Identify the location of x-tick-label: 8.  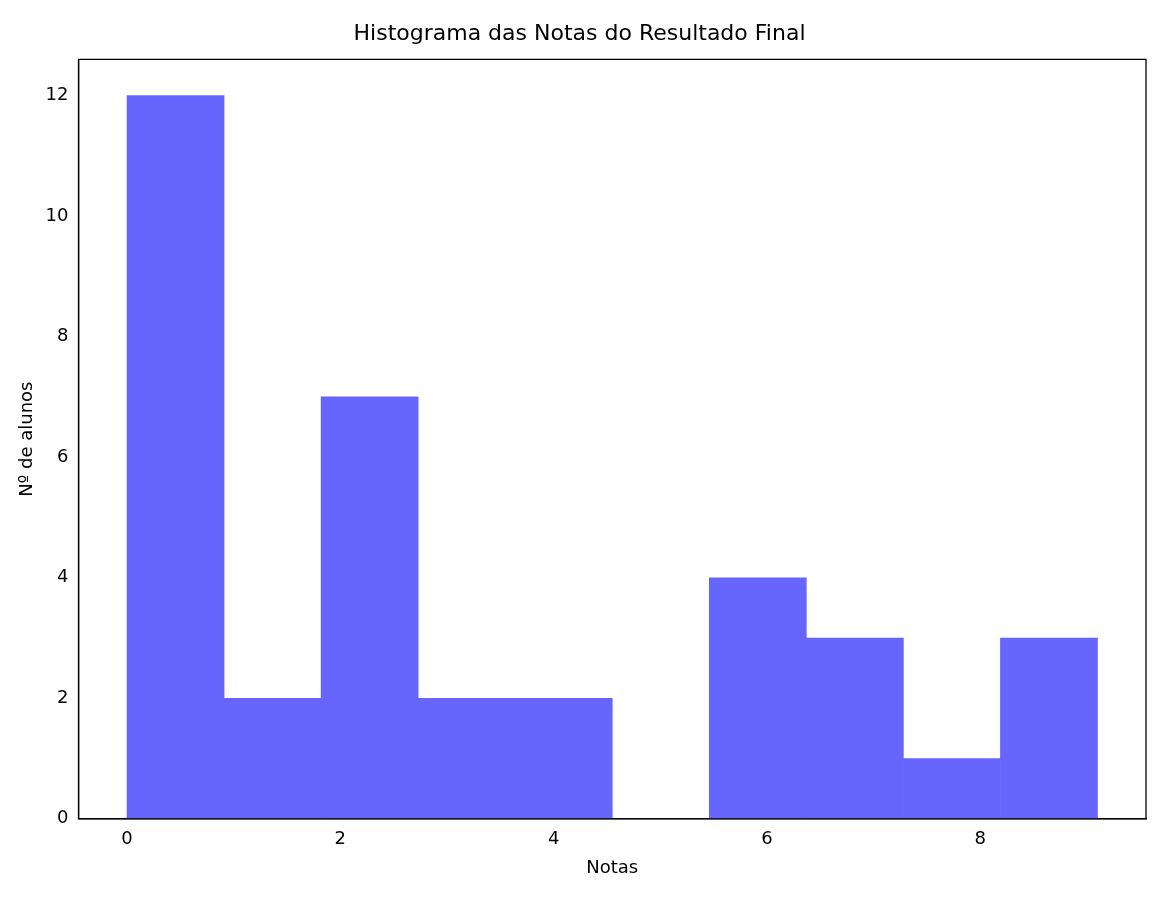
(980, 838).